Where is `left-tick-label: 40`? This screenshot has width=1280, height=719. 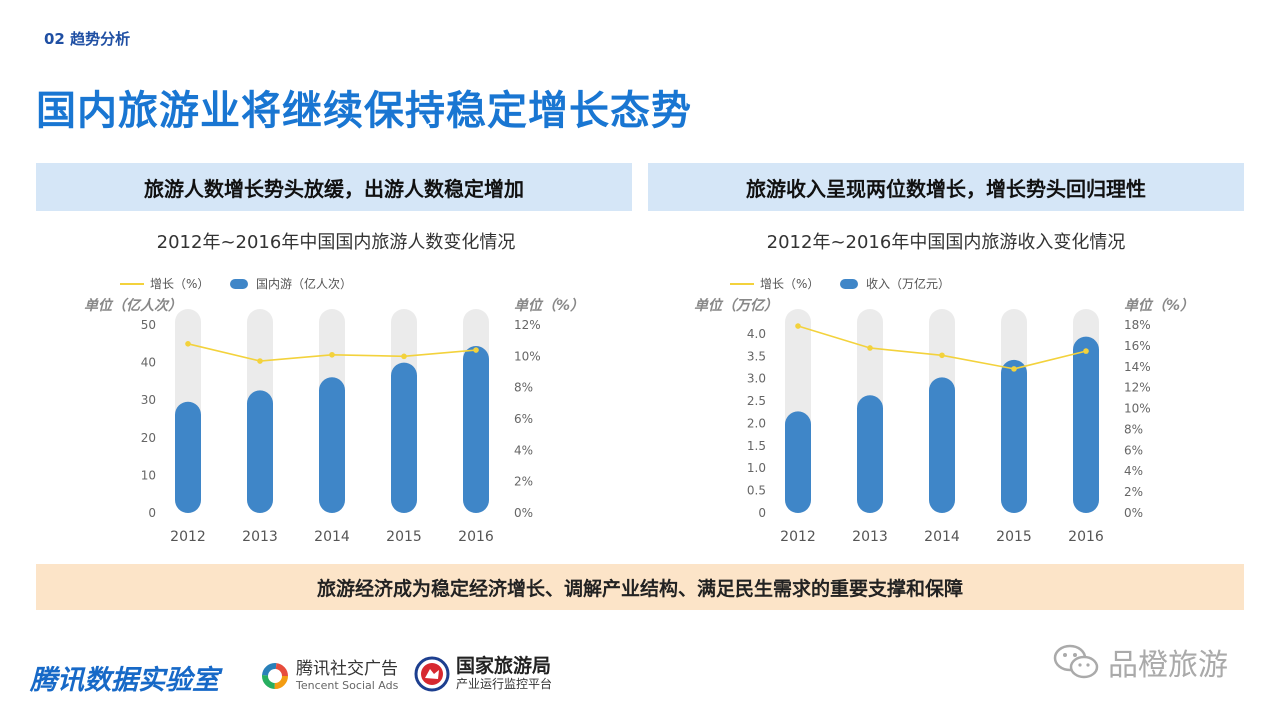 left-tick-label: 40 is located at coordinates (148, 363).